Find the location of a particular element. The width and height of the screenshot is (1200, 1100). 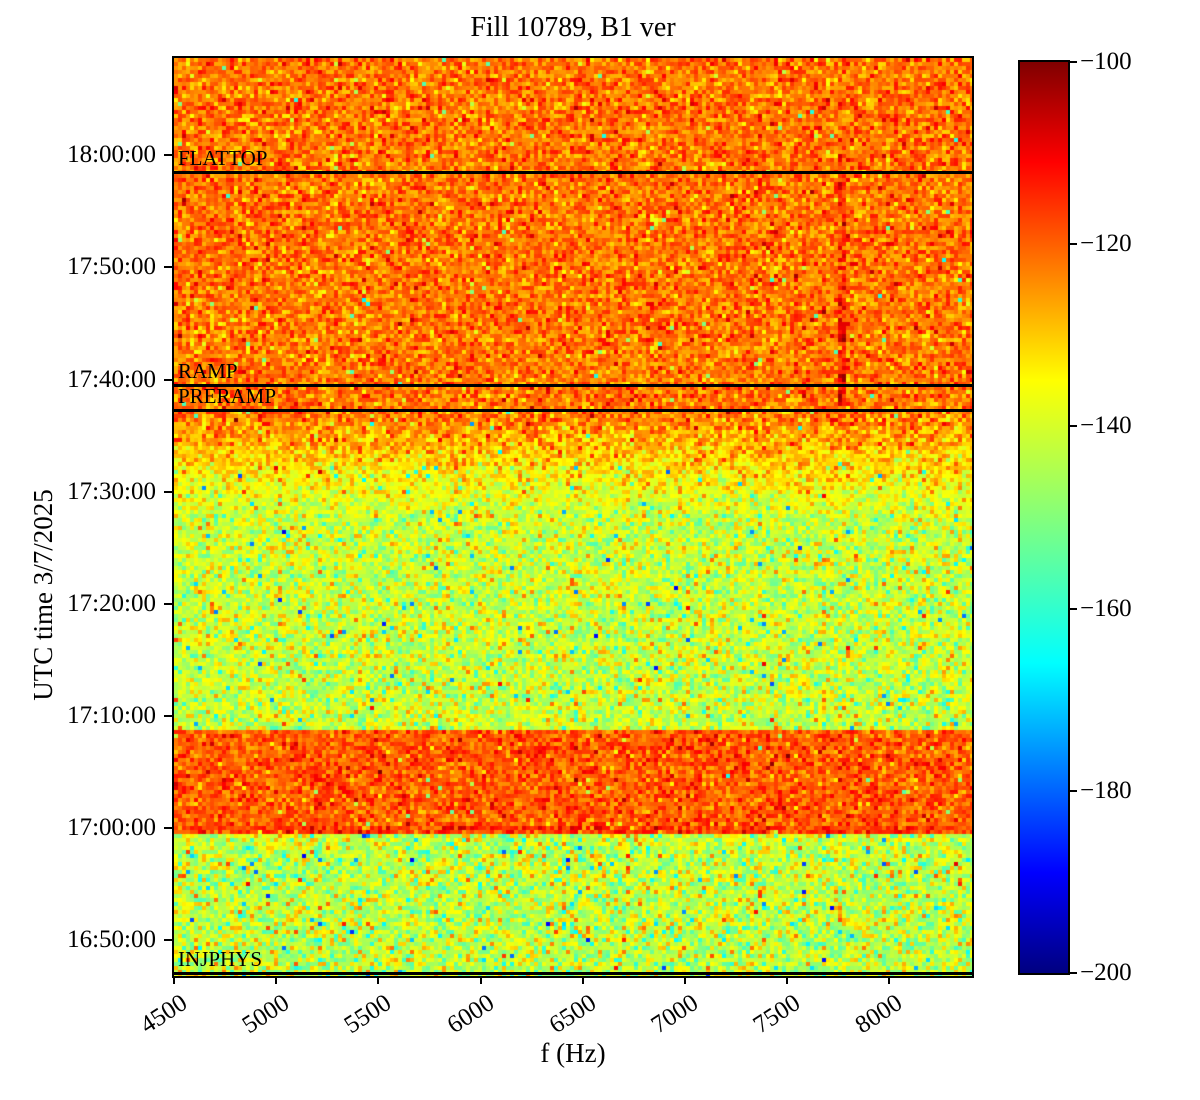

annotation-label-preramp: PRERAMP is located at coordinates (227, 396).